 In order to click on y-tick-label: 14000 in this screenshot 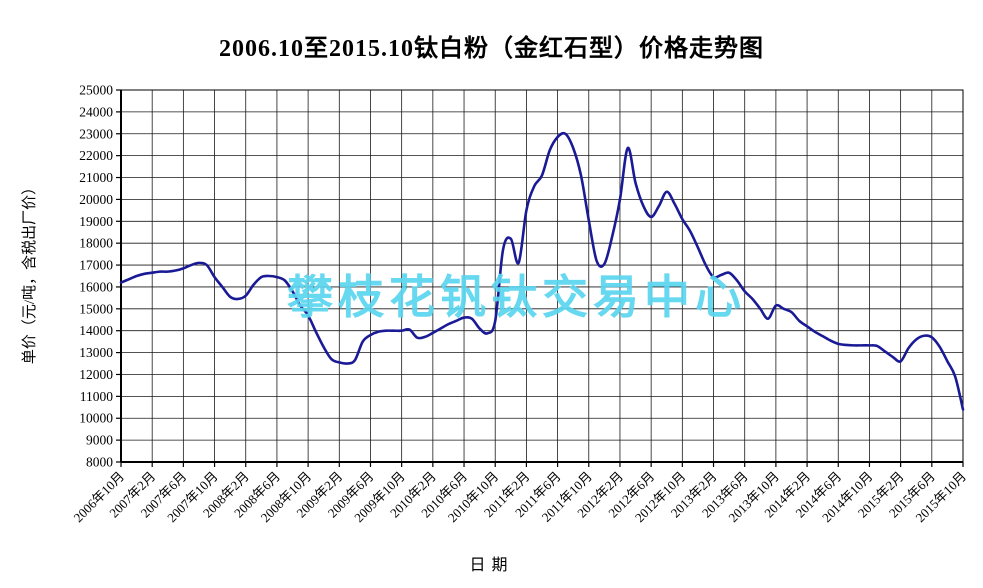, I will do `click(96, 330)`.